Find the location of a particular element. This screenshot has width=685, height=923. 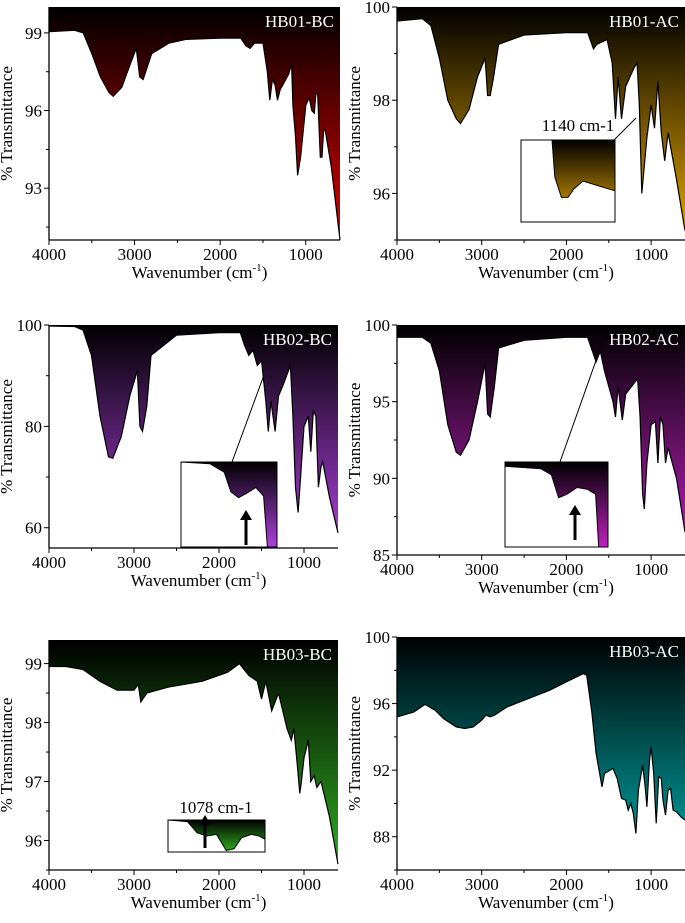

zoom-inset-hb01-ac is located at coordinates (578, 170).